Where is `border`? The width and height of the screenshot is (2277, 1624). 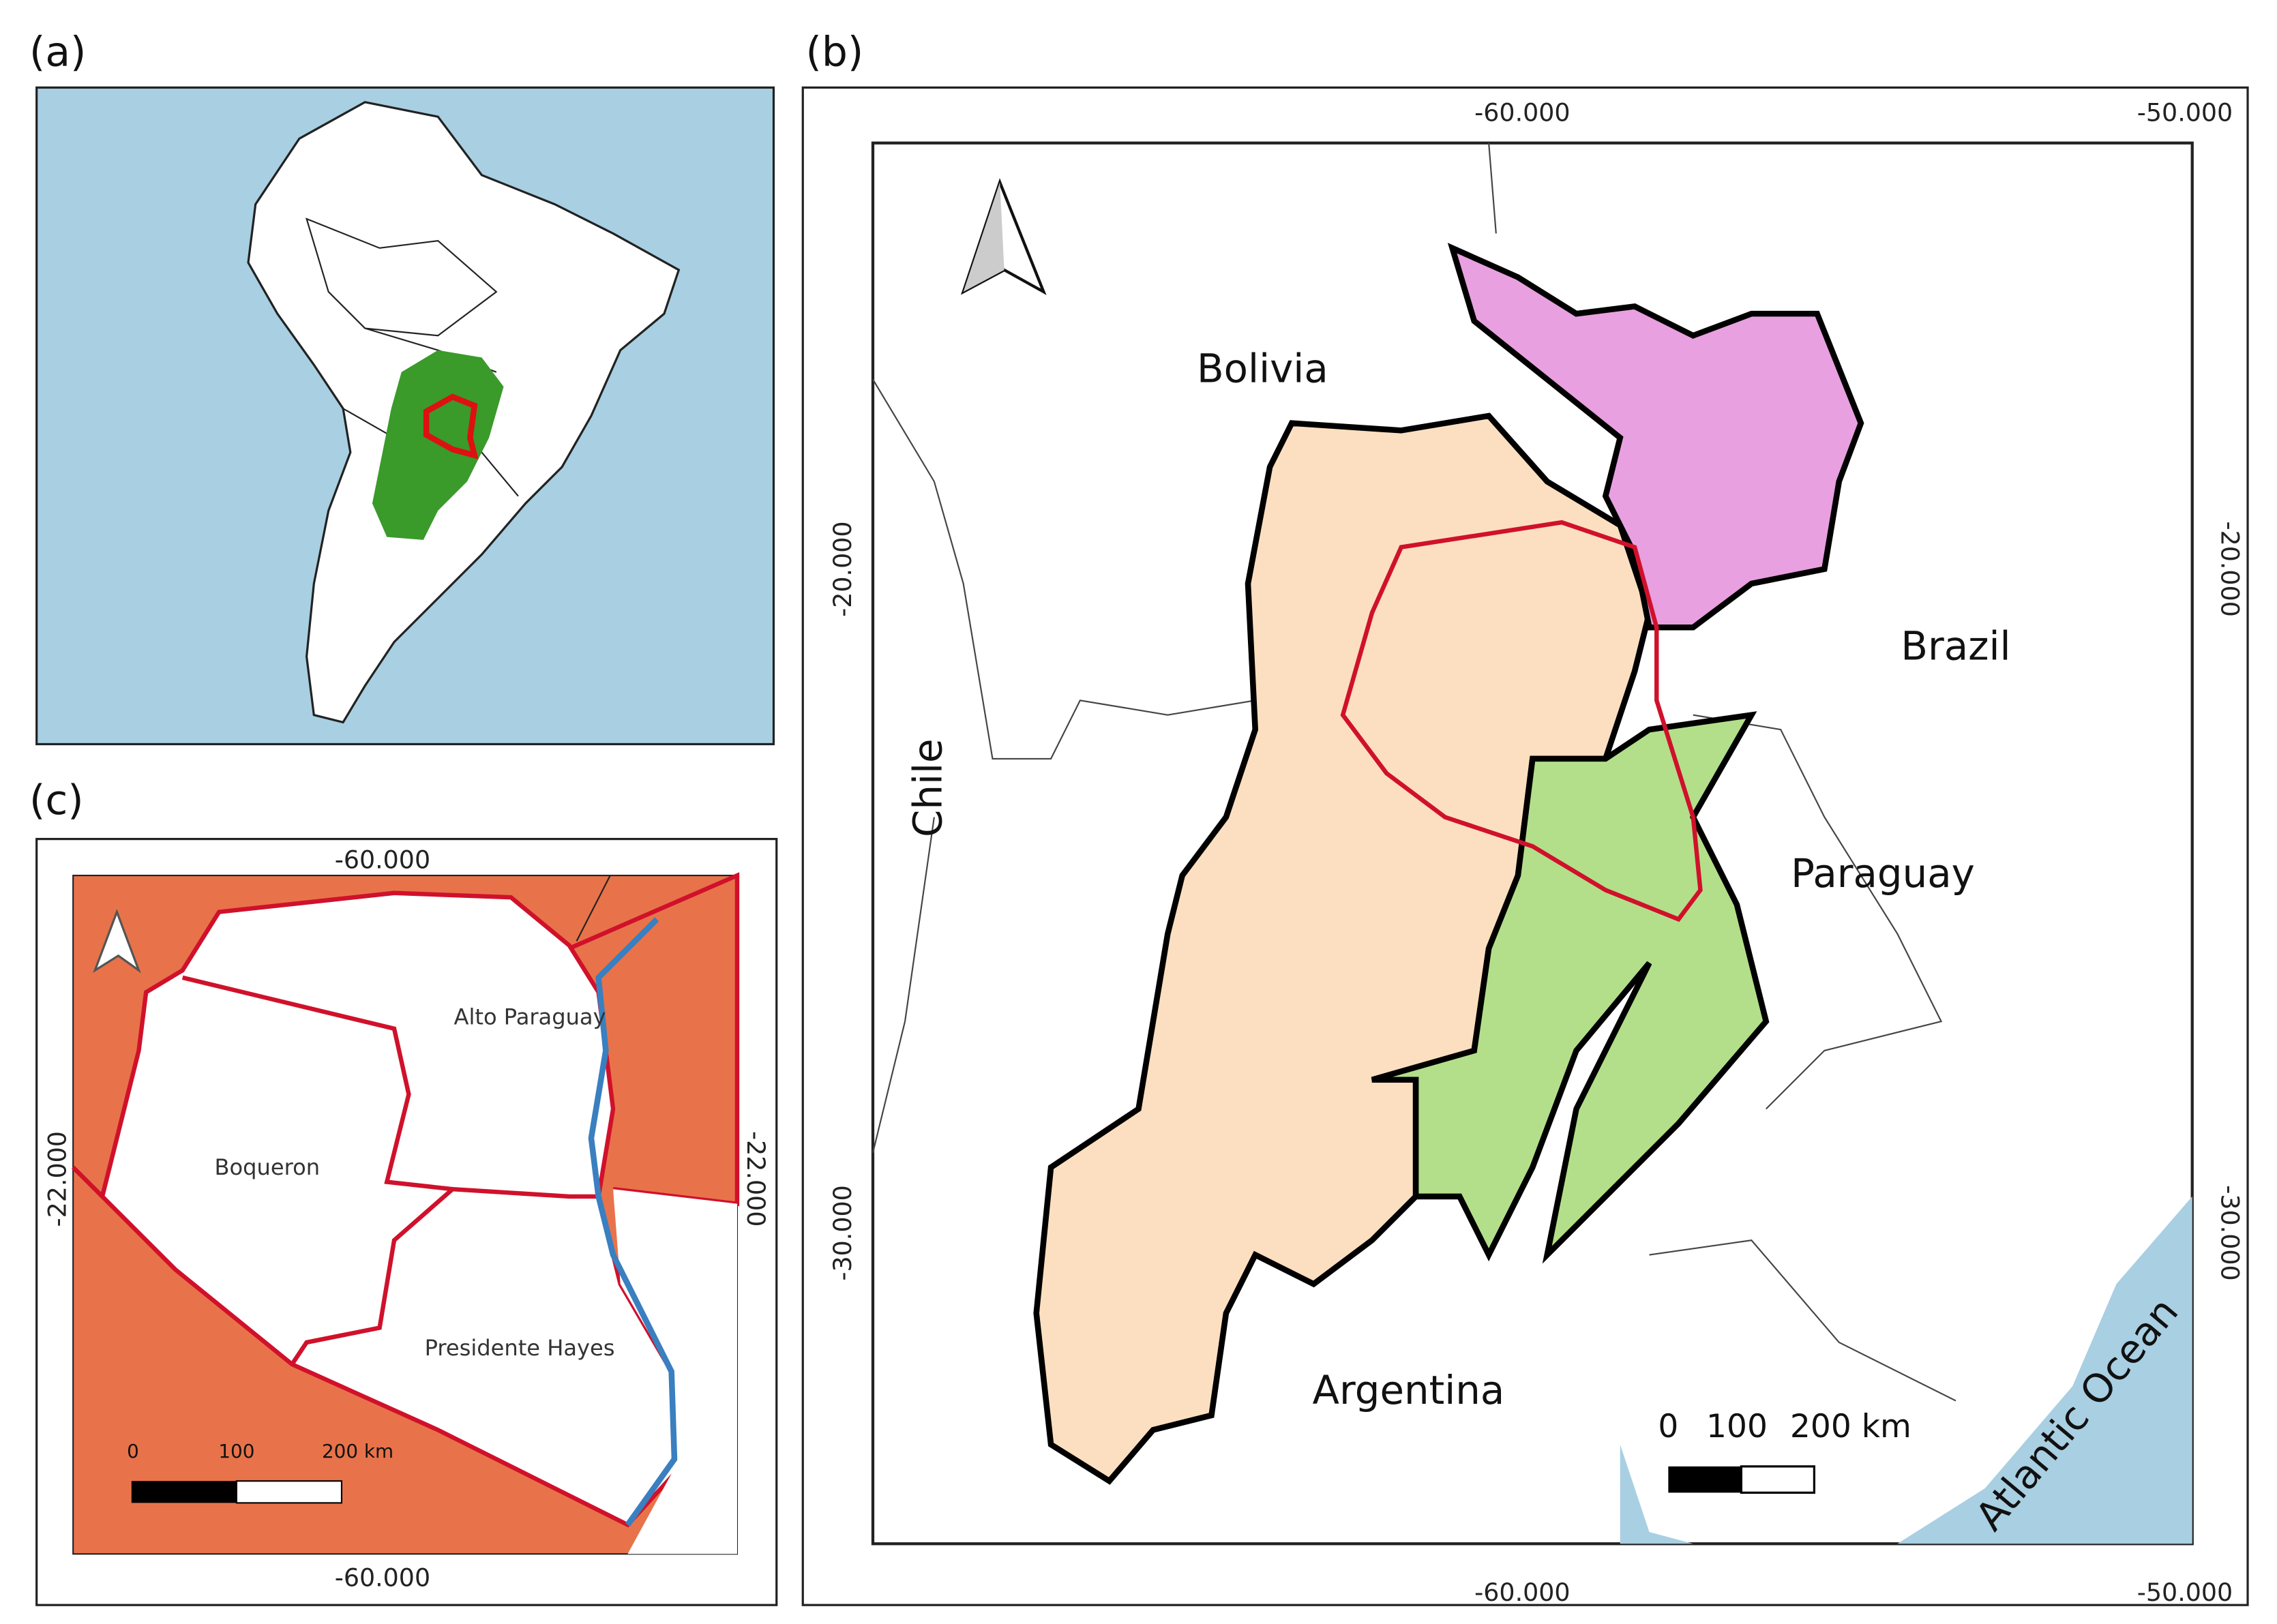 border is located at coordinates (593, 908).